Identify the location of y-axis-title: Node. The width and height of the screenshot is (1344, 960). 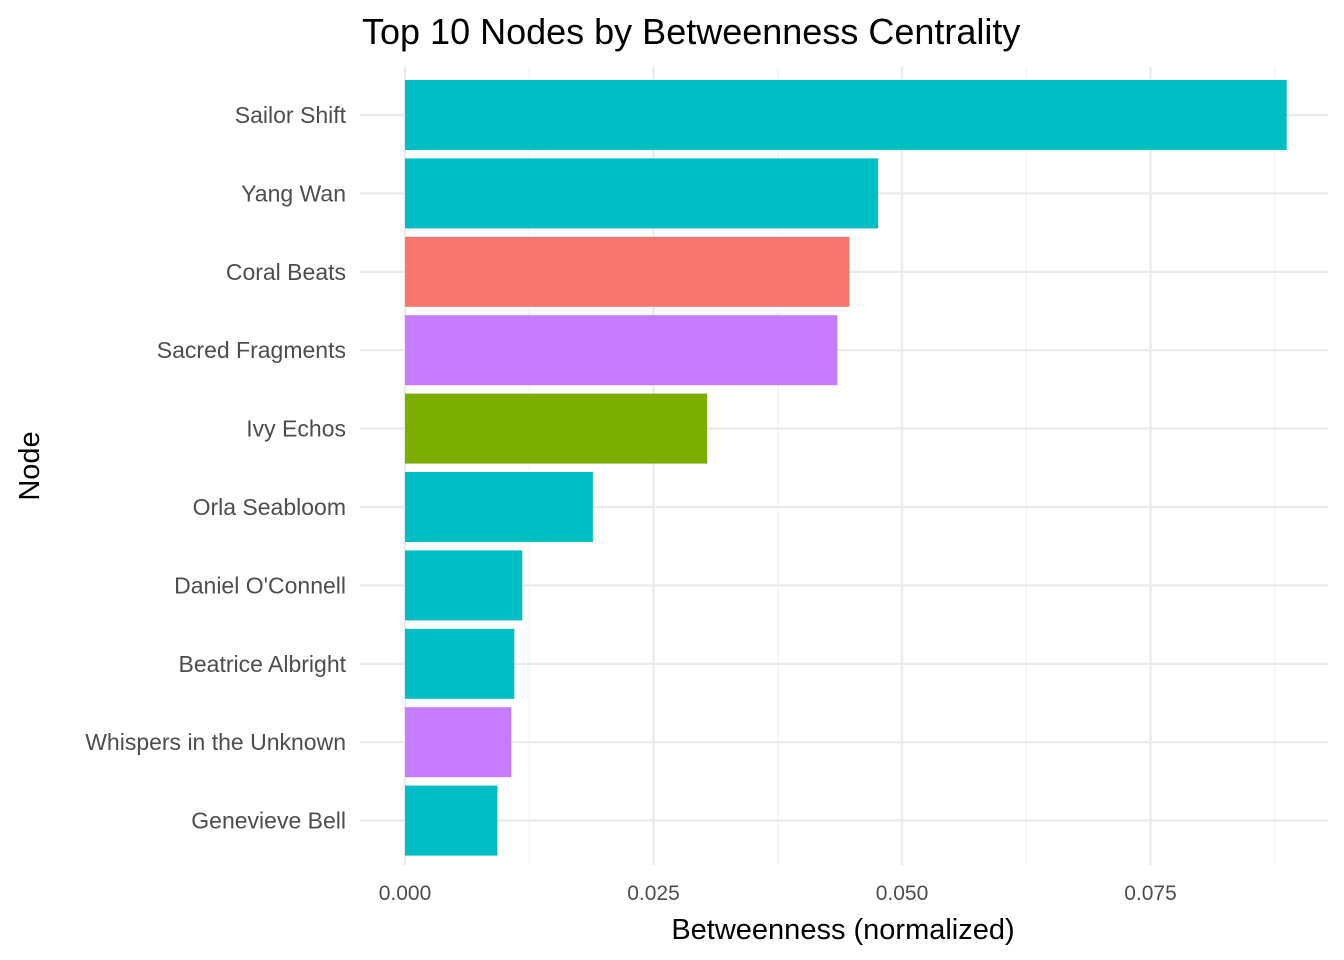
(30, 465).